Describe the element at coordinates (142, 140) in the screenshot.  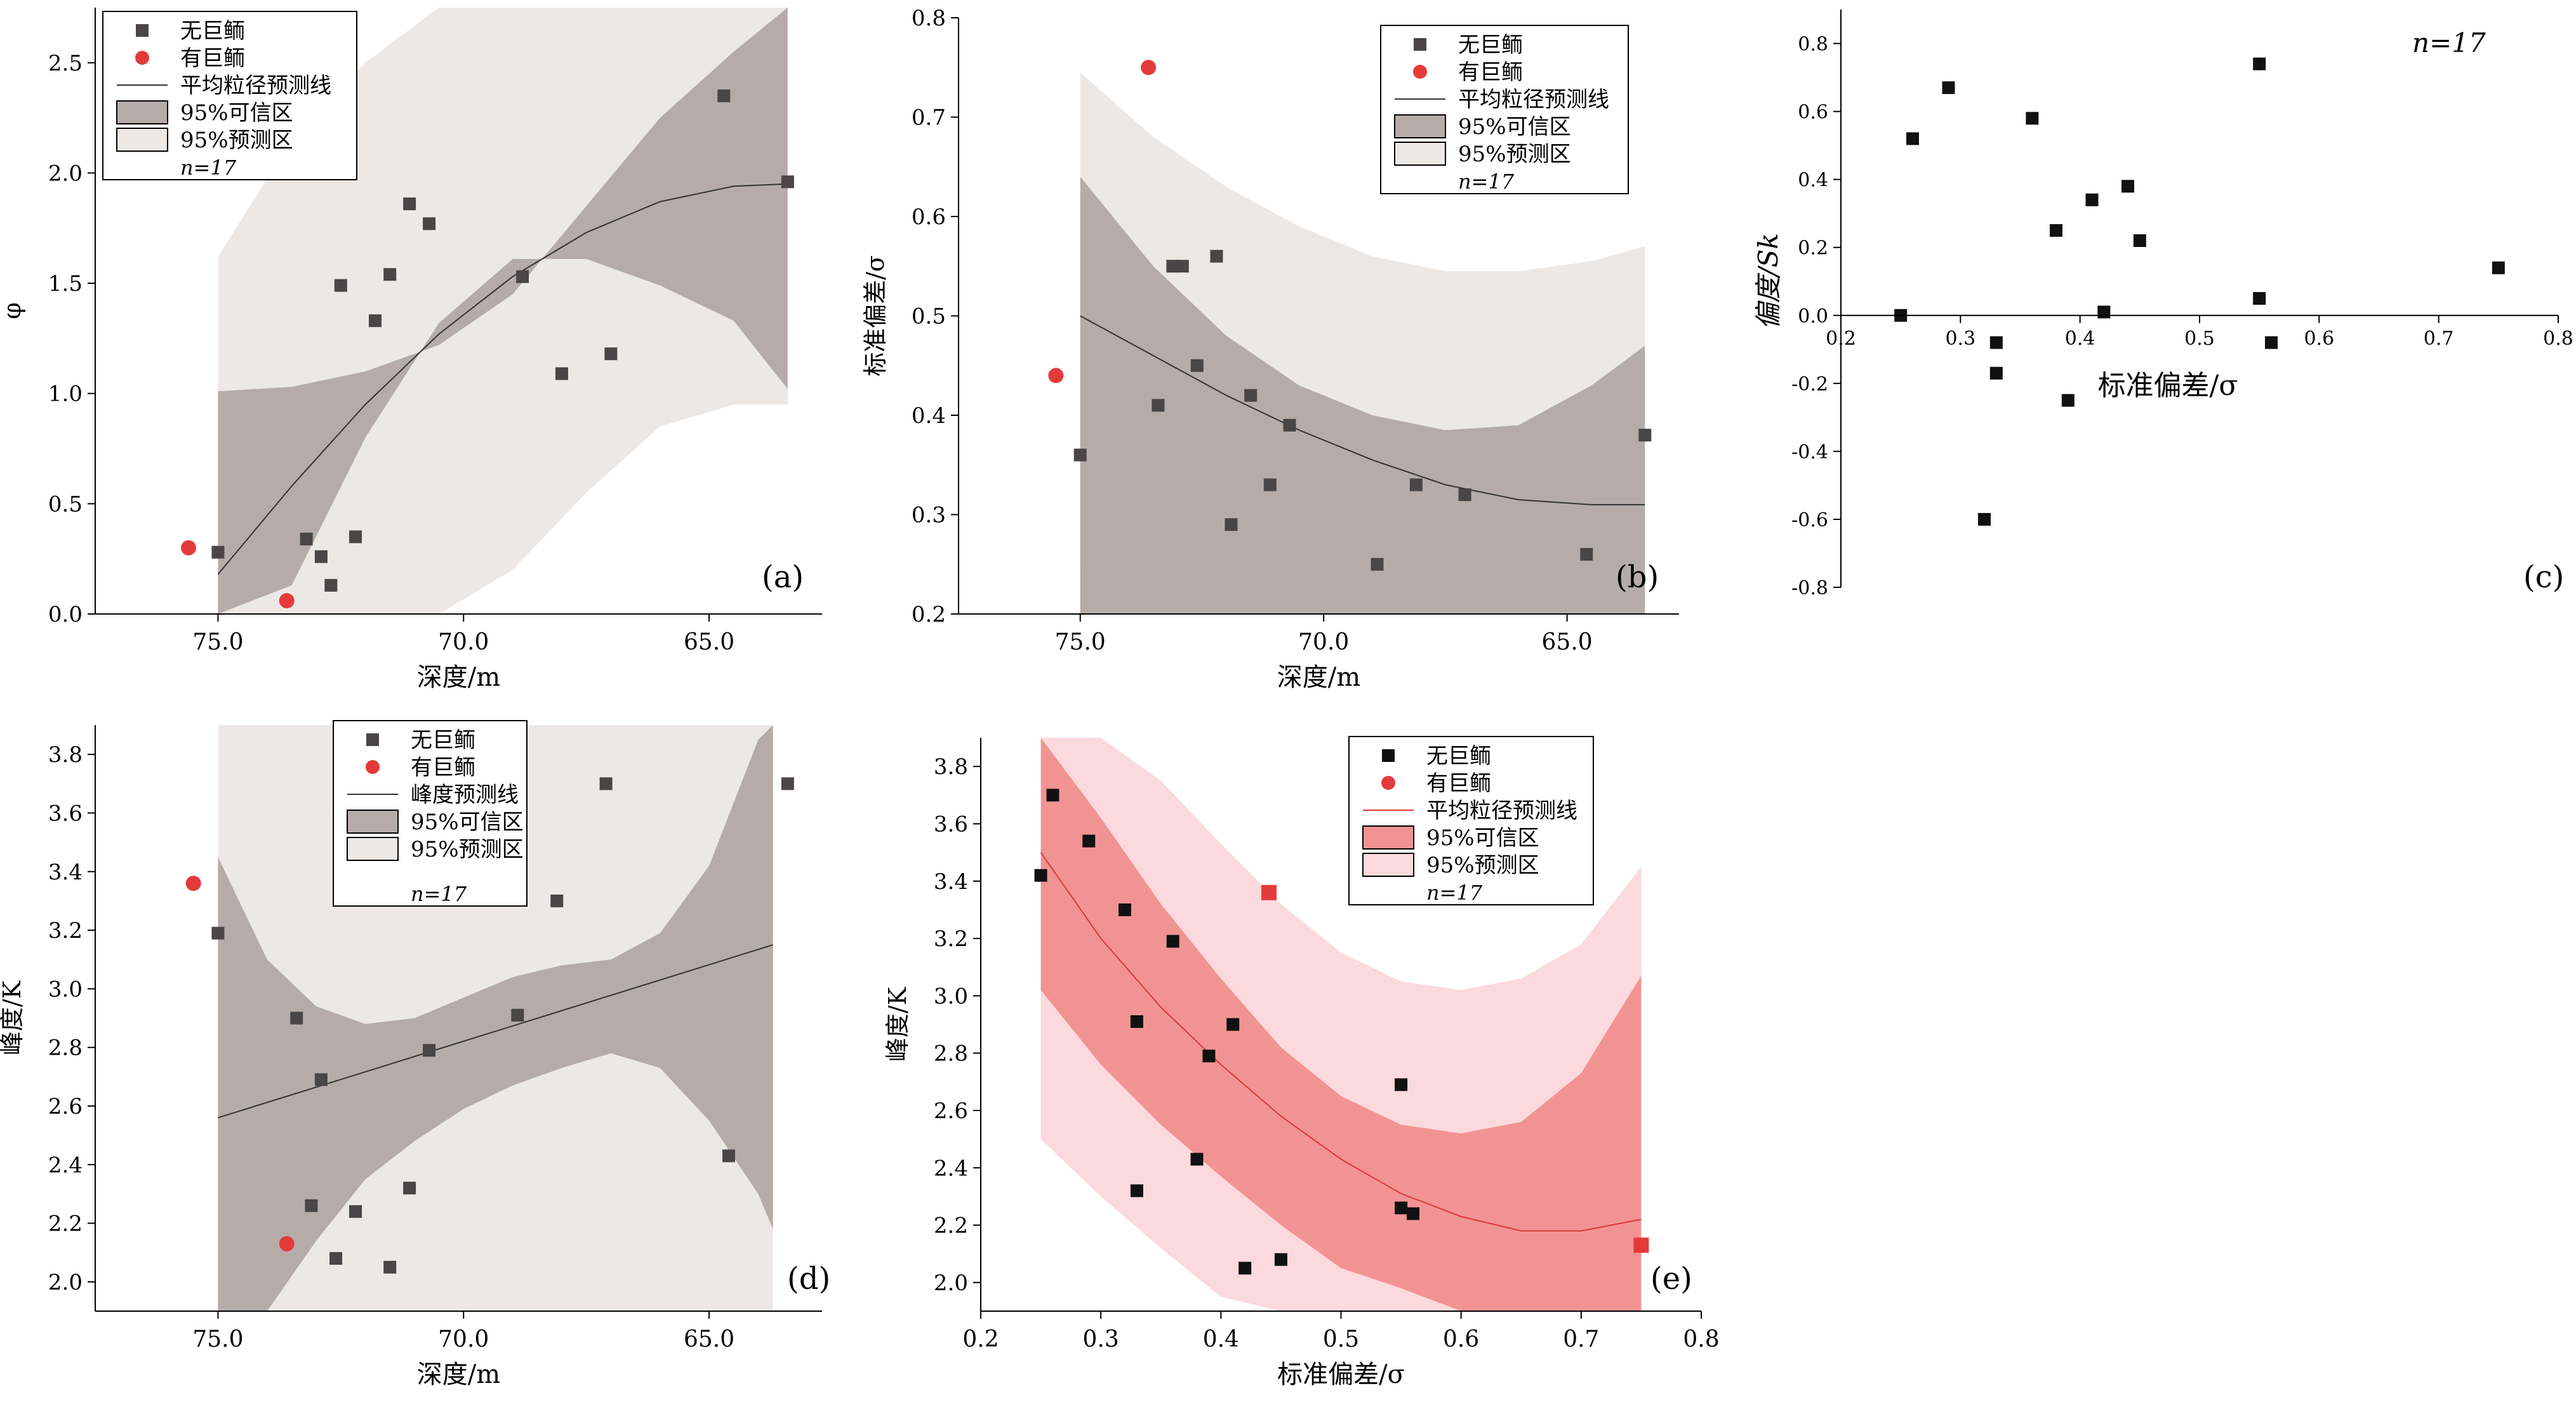
I see `legend-marker-prediction` at that location.